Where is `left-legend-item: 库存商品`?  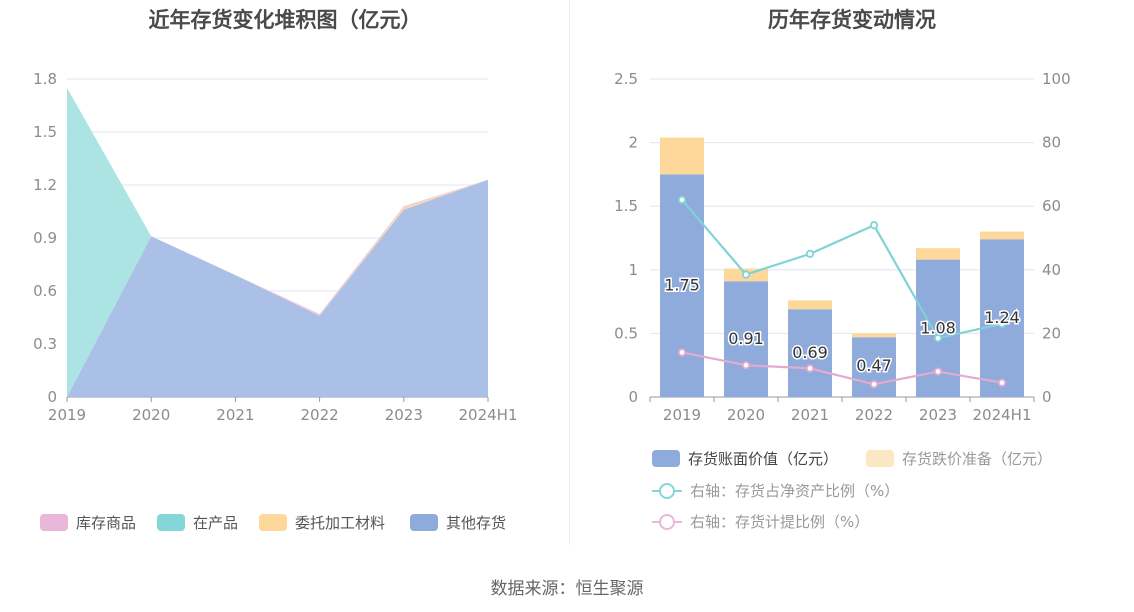 left-legend-item: 库存商品 is located at coordinates (88, 522).